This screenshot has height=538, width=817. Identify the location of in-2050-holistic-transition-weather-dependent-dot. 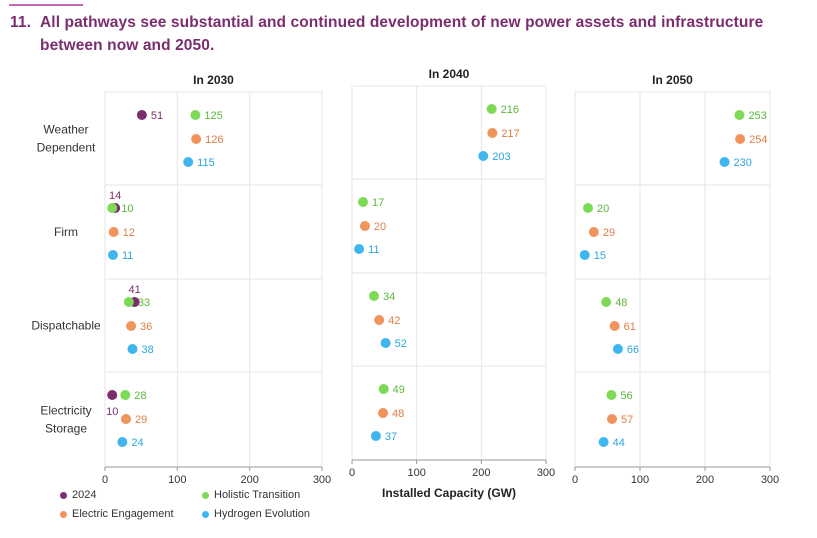
(739, 115).